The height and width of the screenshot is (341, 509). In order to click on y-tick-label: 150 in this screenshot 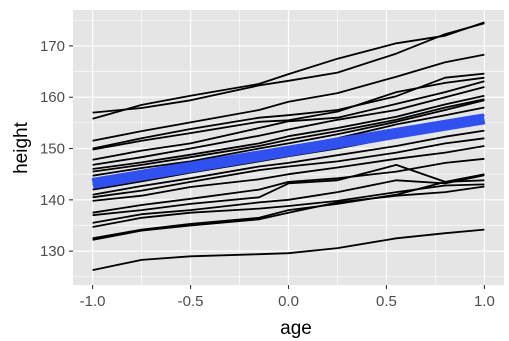, I will do `click(52, 149)`.